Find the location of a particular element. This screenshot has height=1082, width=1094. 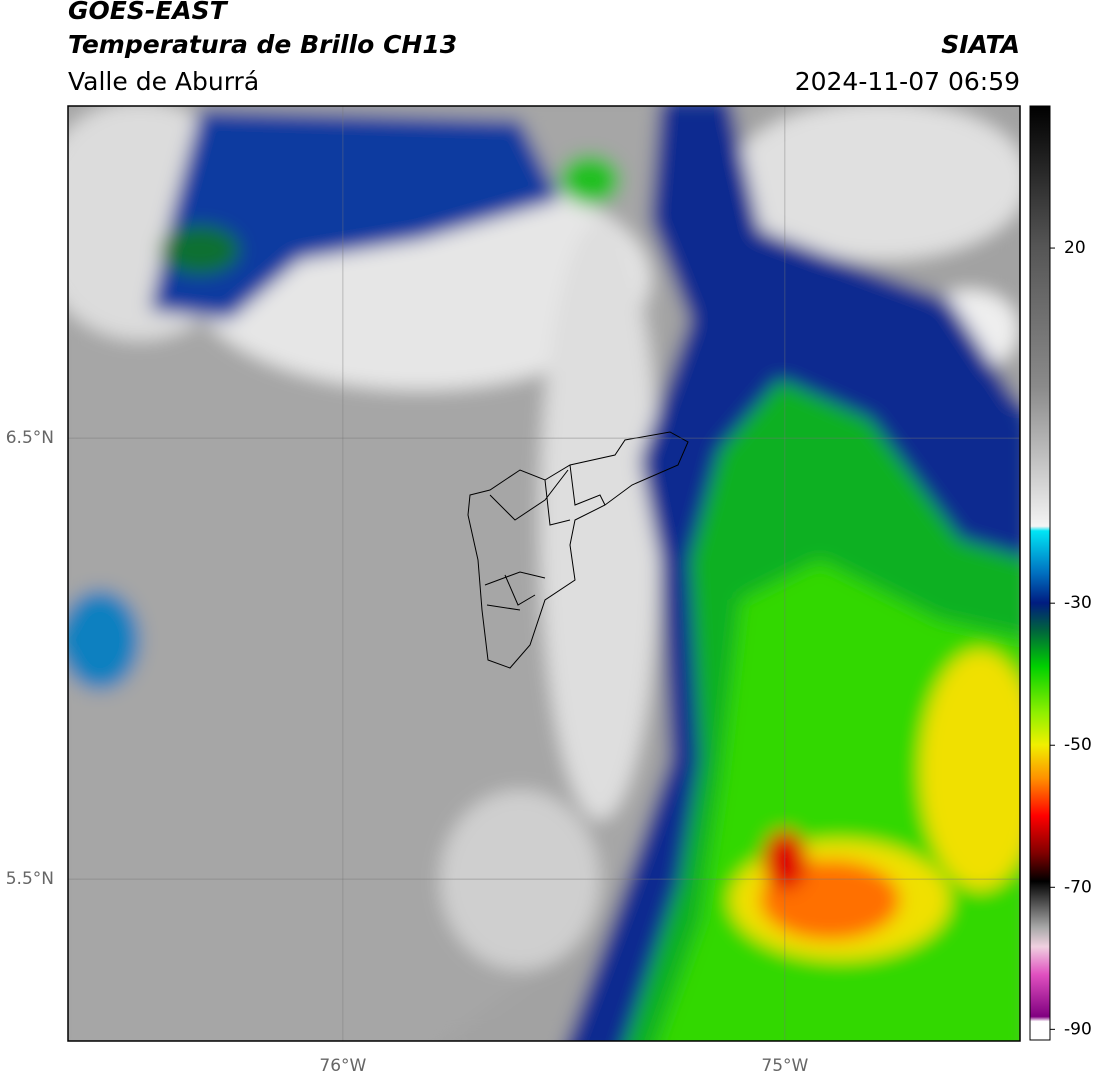

colorbar-tick-label: -90 is located at coordinates (1078, 1029).